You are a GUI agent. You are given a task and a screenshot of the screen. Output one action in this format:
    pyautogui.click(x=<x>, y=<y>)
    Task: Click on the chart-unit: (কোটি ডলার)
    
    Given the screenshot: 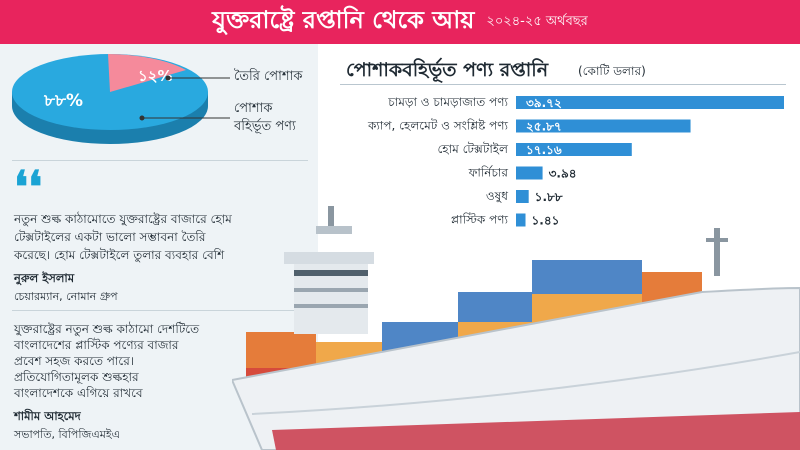 What is the action you would take?
    pyautogui.click(x=612, y=71)
    